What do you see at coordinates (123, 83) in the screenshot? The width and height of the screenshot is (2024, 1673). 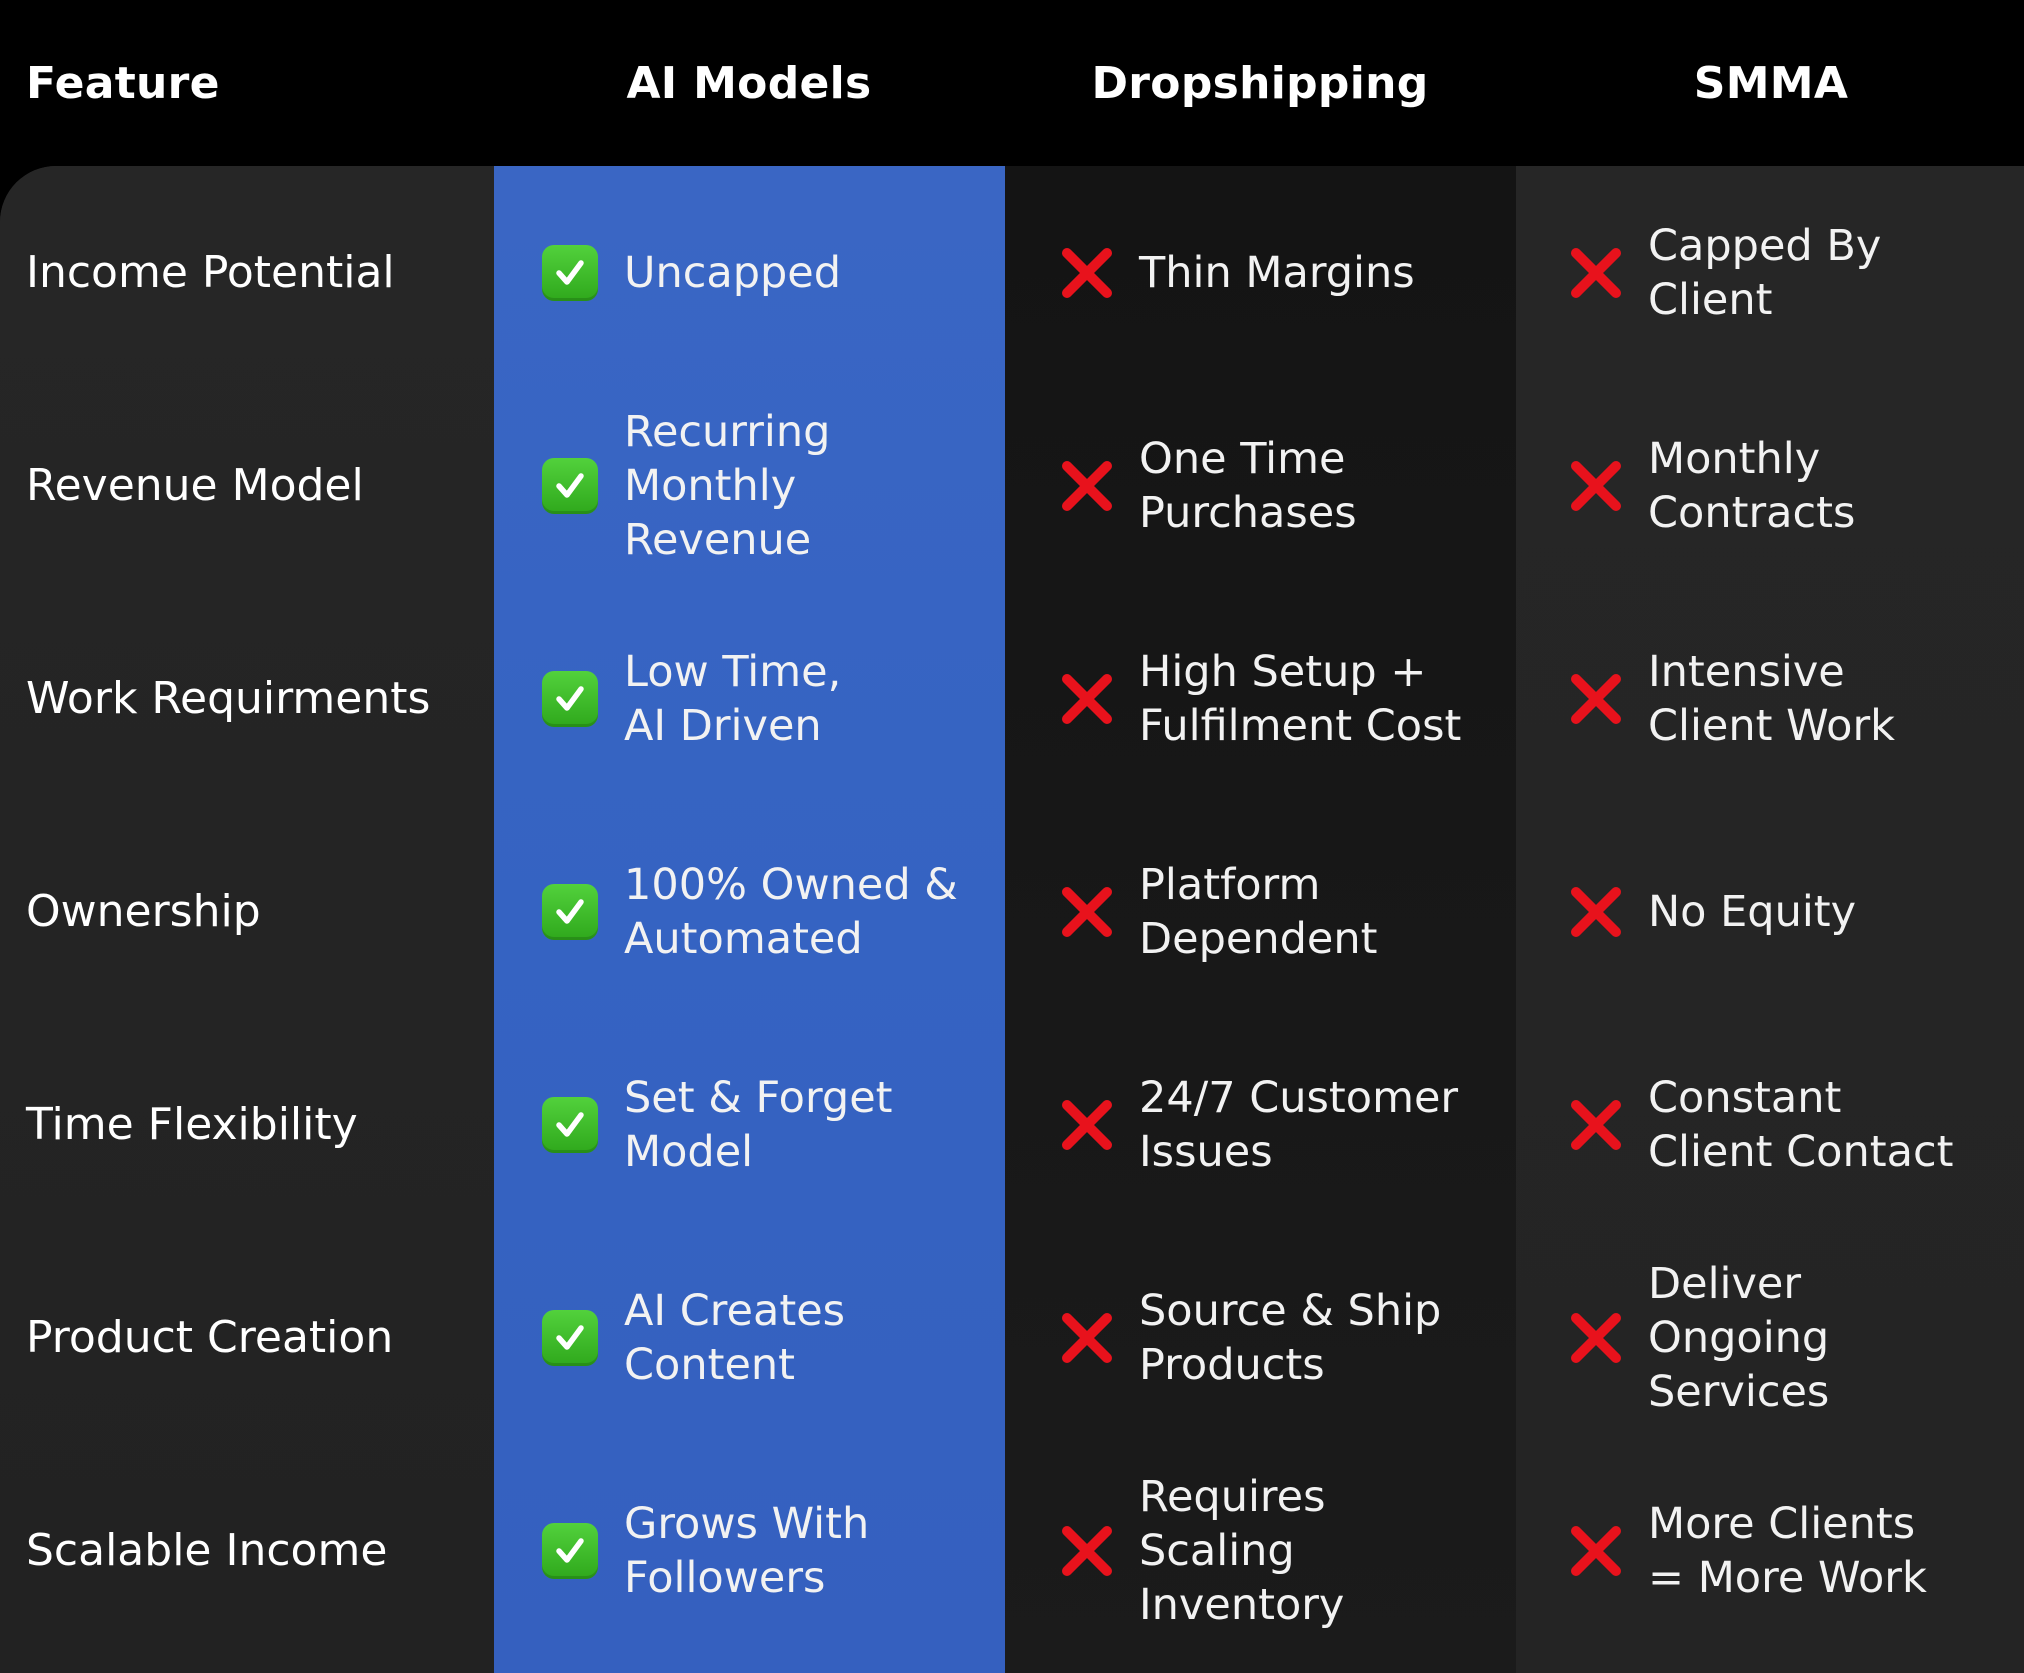 I see `header-feature: Feature` at bounding box center [123, 83].